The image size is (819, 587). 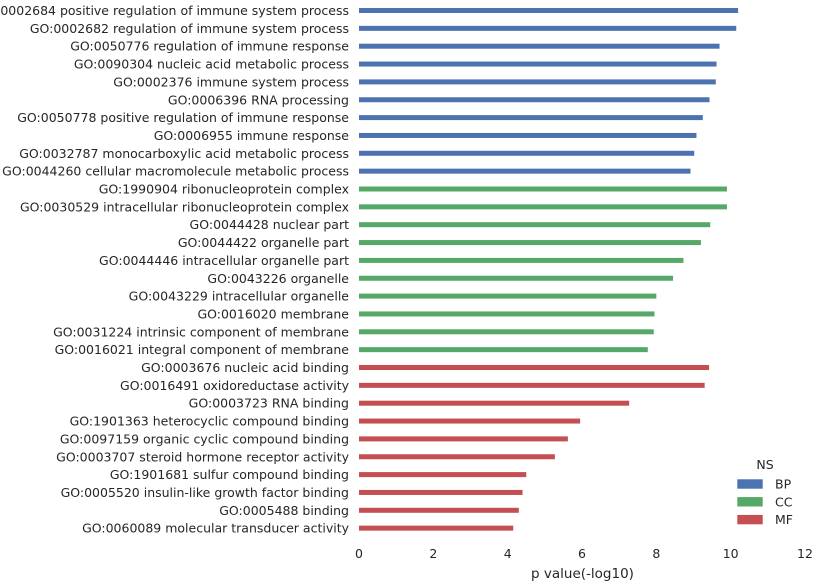 I want to click on category-label: GO:0006396 RNA processing, so click(x=258, y=99).